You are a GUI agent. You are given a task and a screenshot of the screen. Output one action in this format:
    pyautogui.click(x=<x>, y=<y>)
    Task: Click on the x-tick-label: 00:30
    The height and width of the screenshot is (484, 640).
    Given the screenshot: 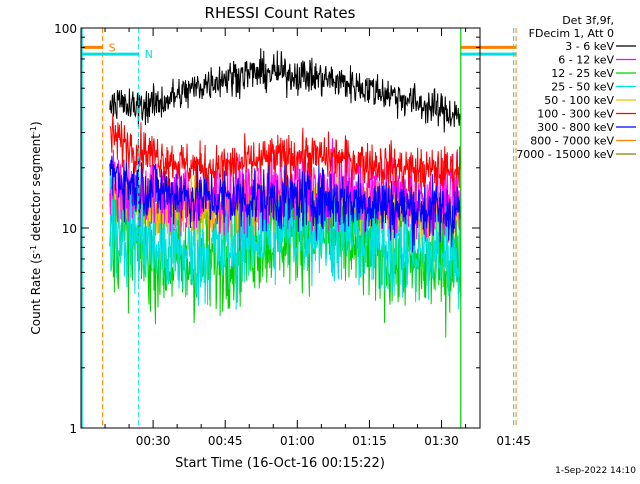 What is the action you would take?
    pyautogui.click(x=153, y=441)
    